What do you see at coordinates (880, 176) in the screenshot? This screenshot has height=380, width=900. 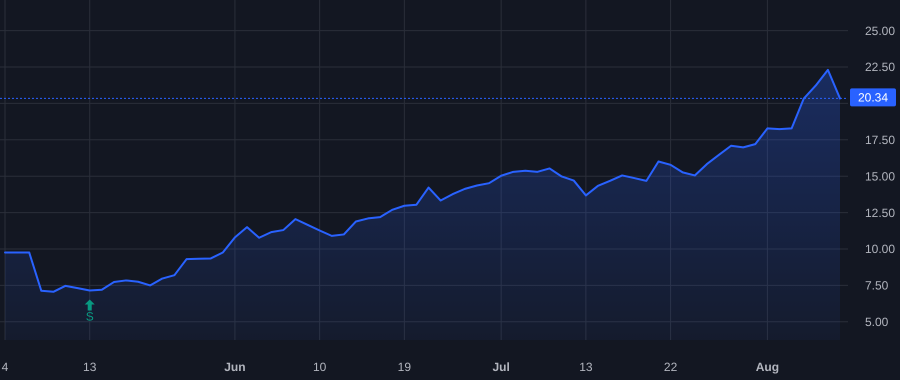 I see `y-tick-label: 15.00` at bounding box center [880, 176].